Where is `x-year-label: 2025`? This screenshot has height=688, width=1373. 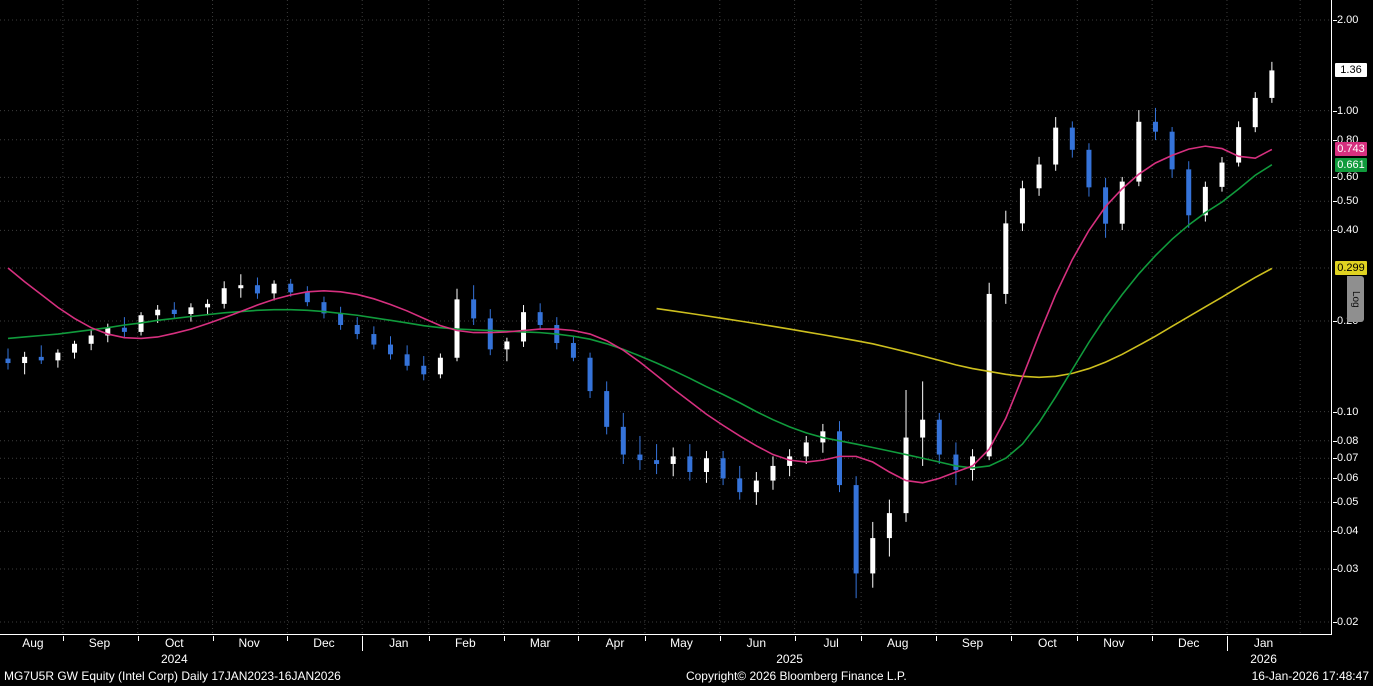
x-year-label: 2025 is located at coordinates (789, 659).